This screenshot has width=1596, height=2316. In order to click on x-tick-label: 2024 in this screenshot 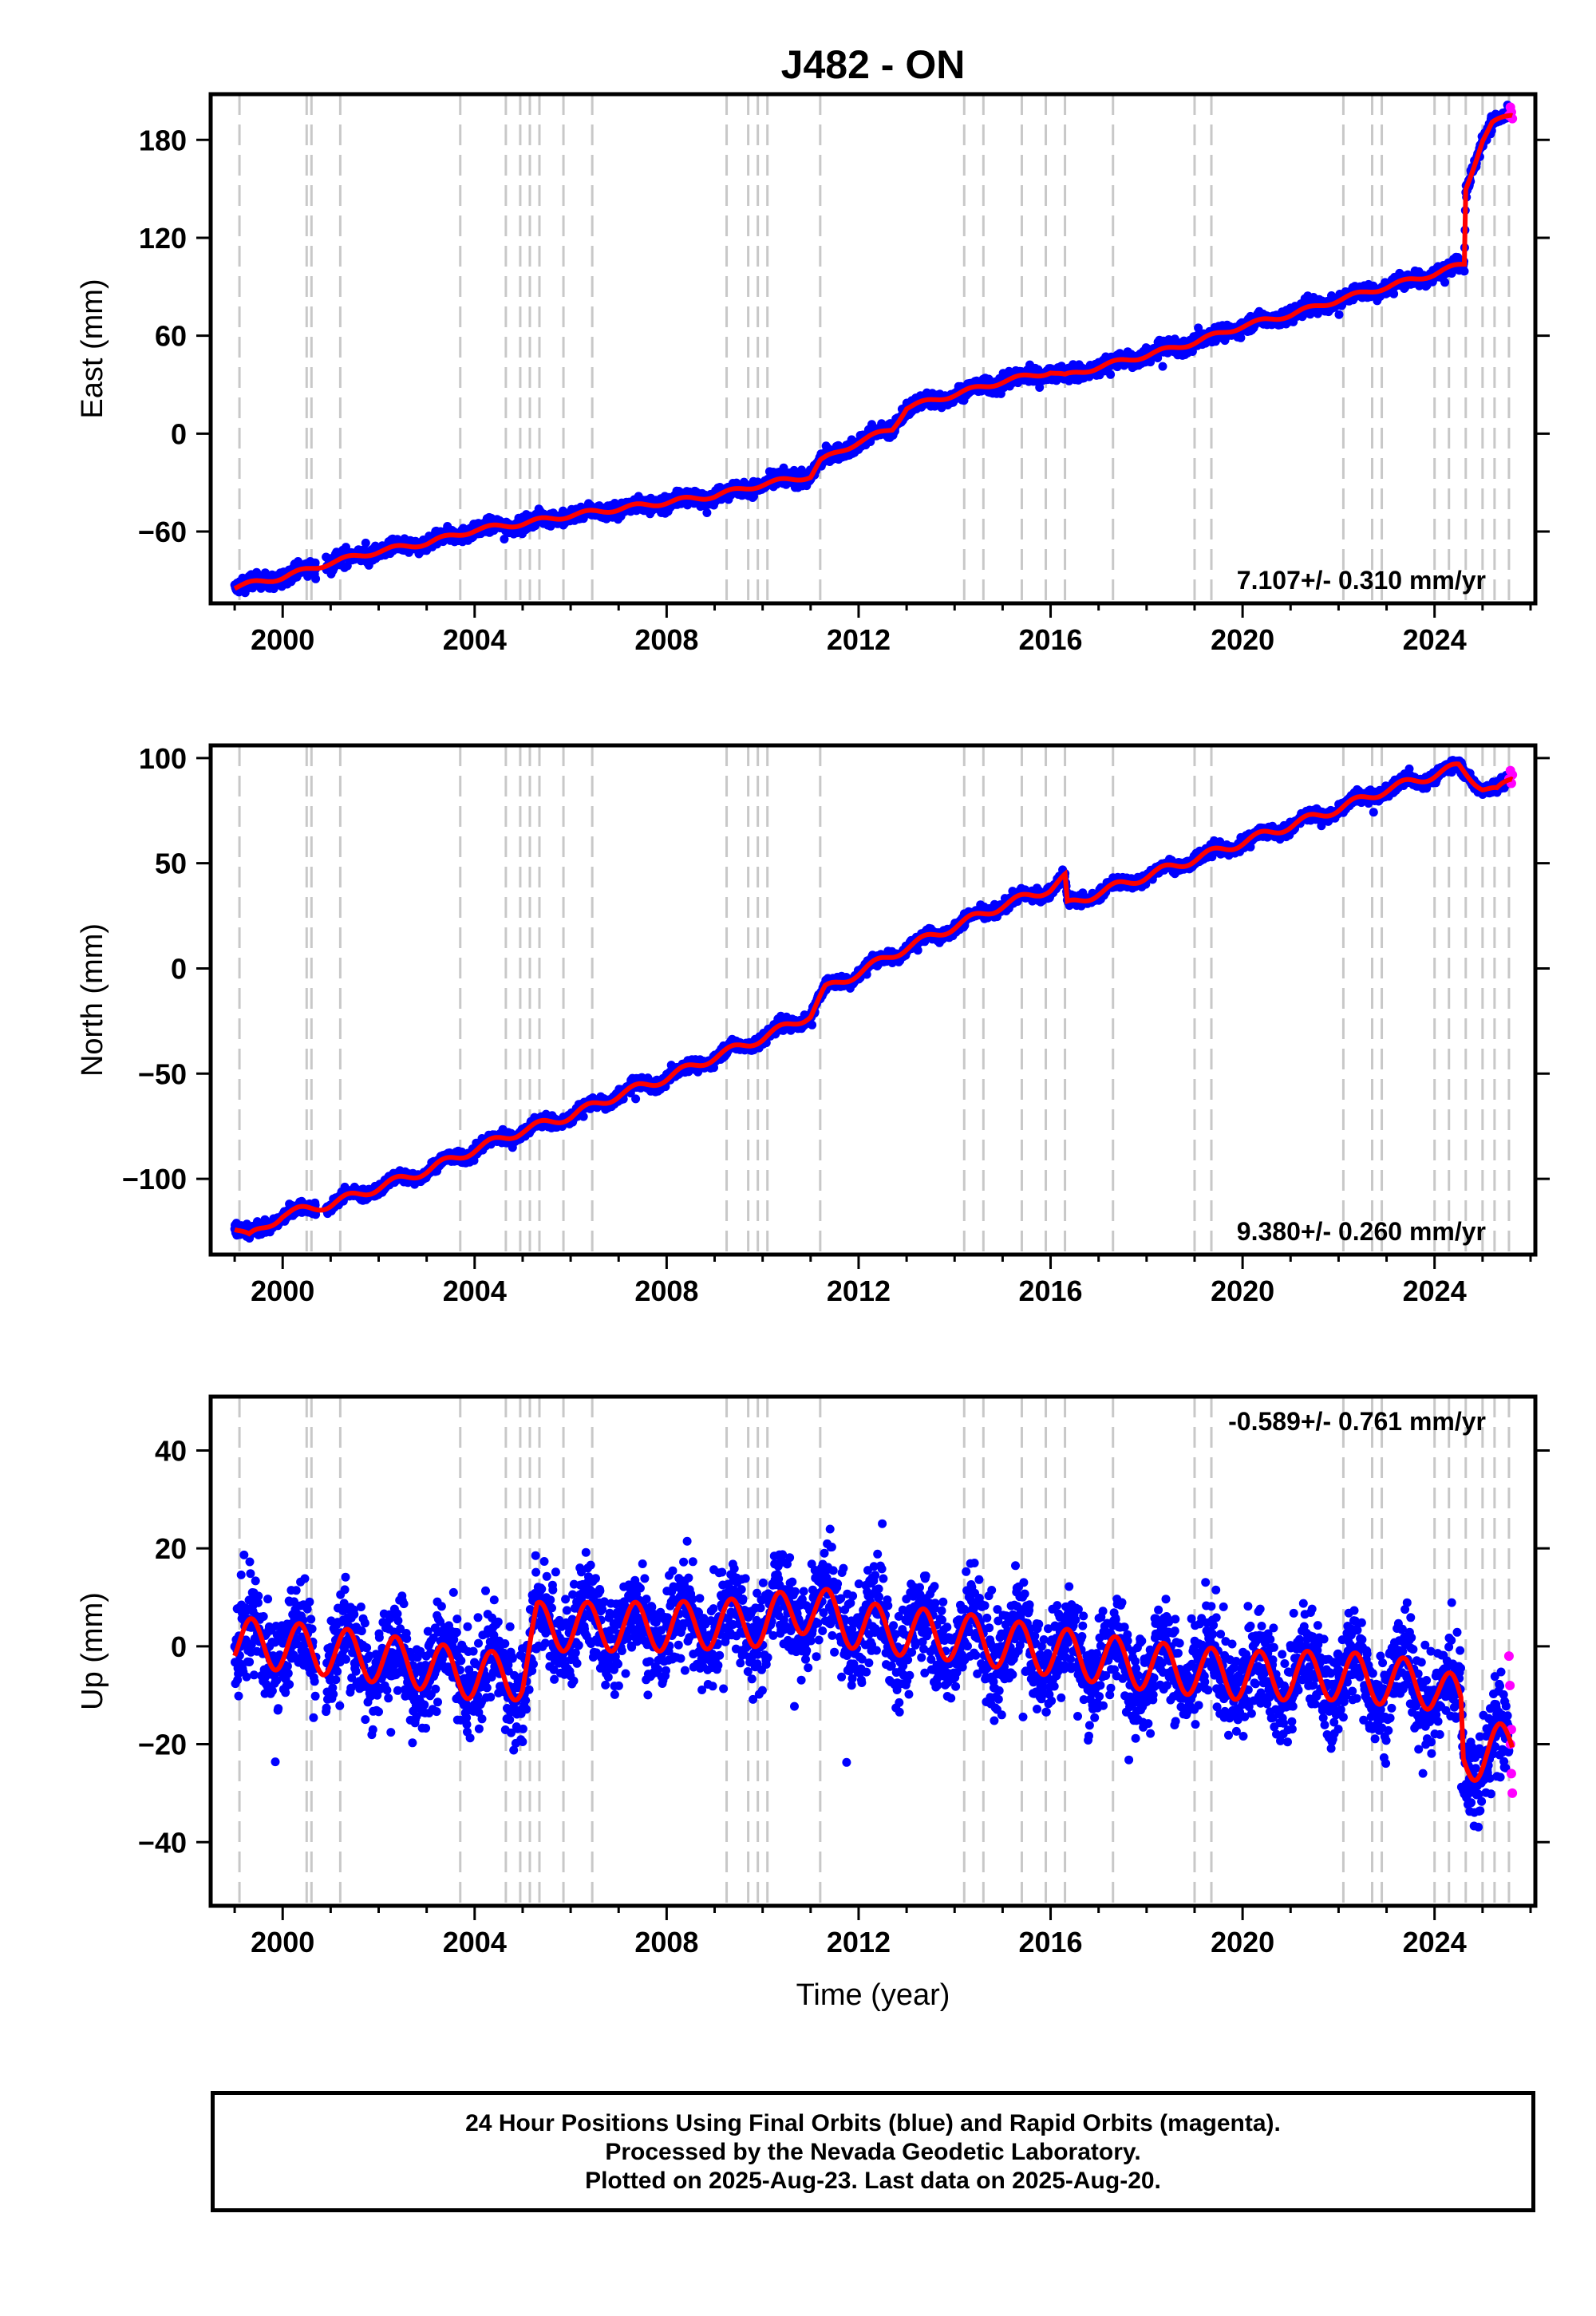, I will do `click(1435, 639)`.